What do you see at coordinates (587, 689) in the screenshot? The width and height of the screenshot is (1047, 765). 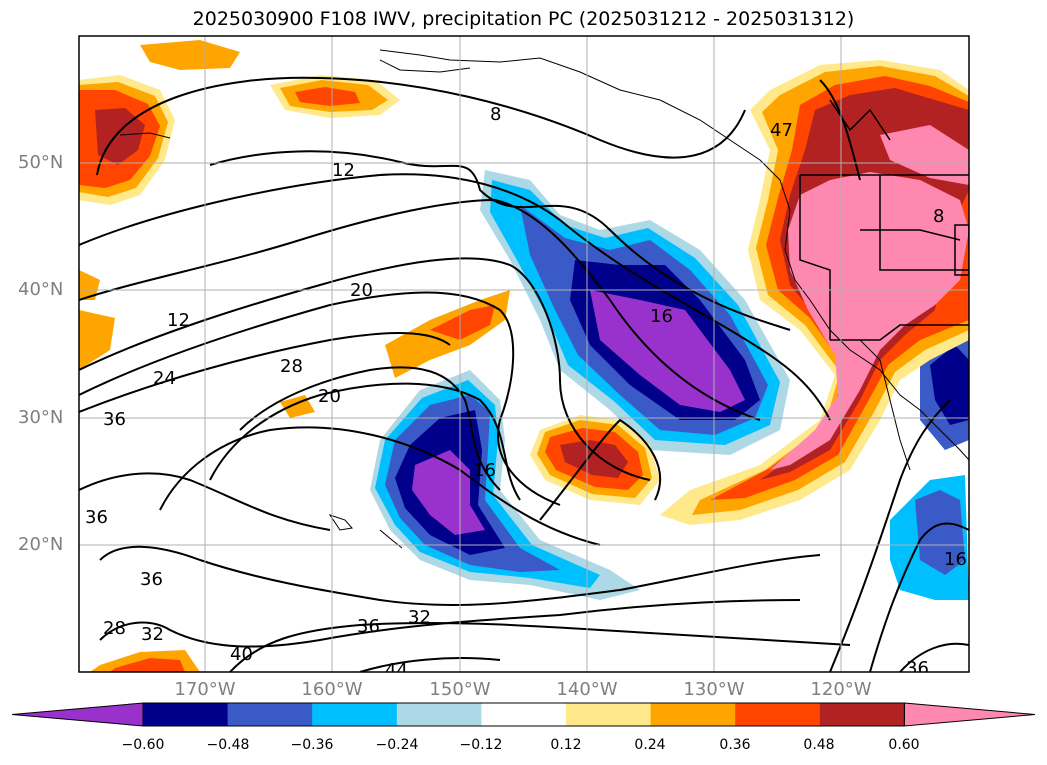 I see `lon-label-140w: 140°W` at bounding box center [587, 689].